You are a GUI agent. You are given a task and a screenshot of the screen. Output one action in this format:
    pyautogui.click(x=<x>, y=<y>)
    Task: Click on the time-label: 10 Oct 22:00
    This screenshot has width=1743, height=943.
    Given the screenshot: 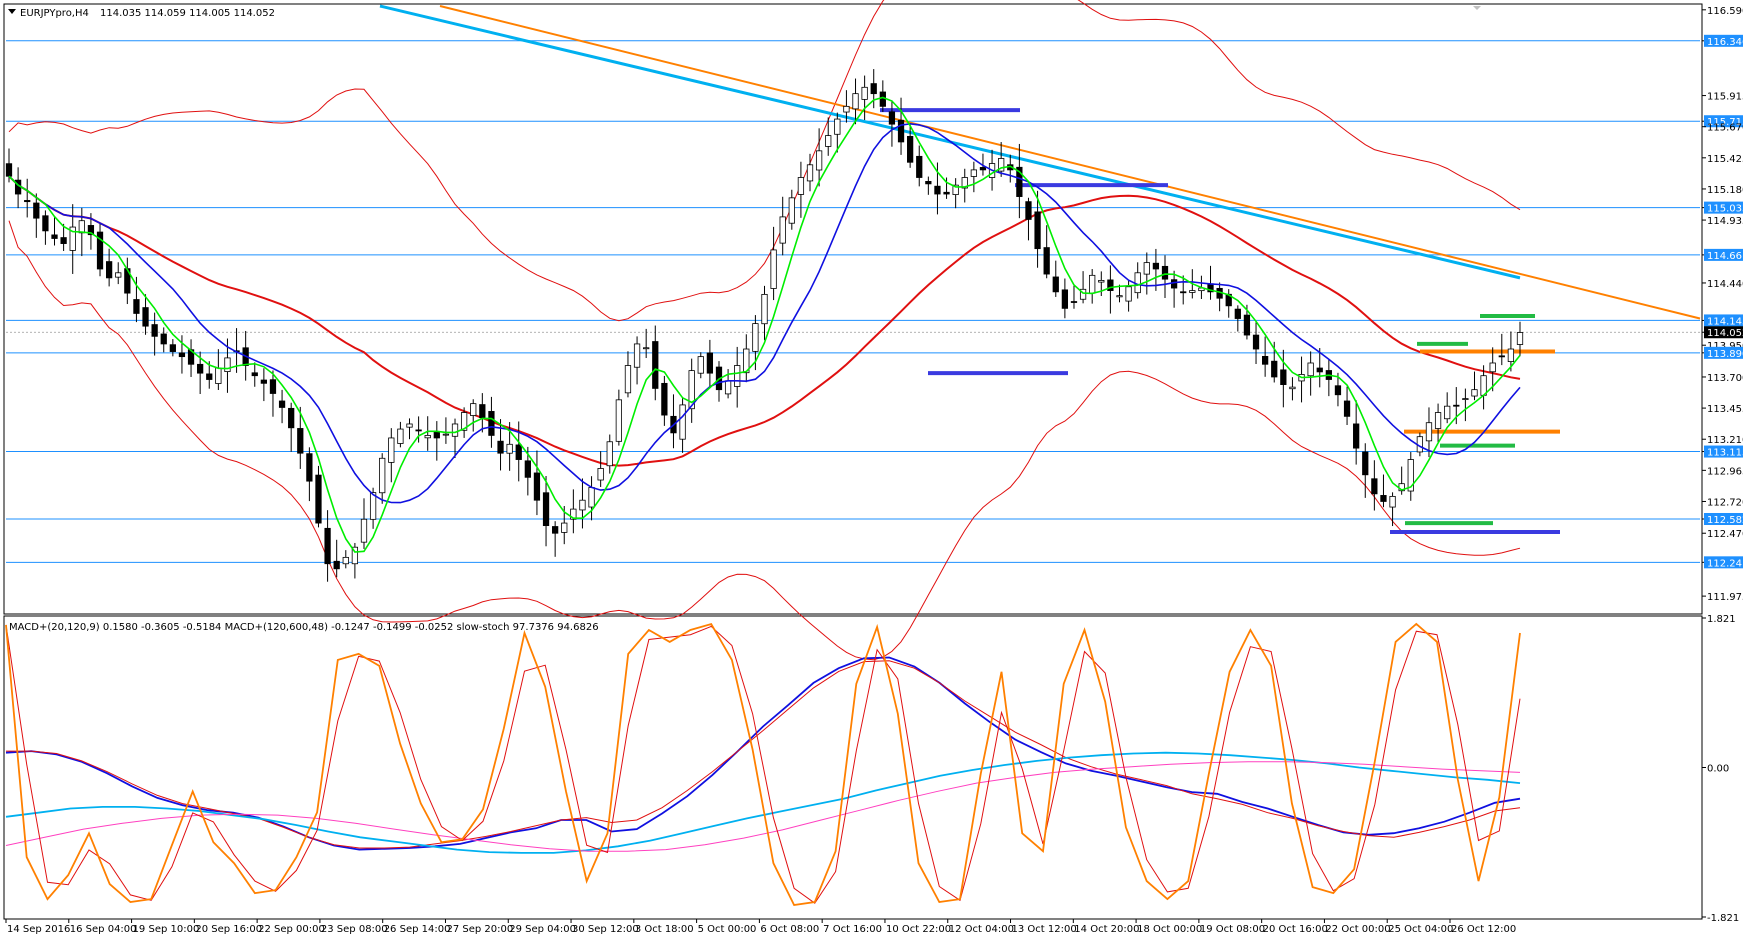 What is the action you would take?
    pyautogui.click(x=918, y=929)
    